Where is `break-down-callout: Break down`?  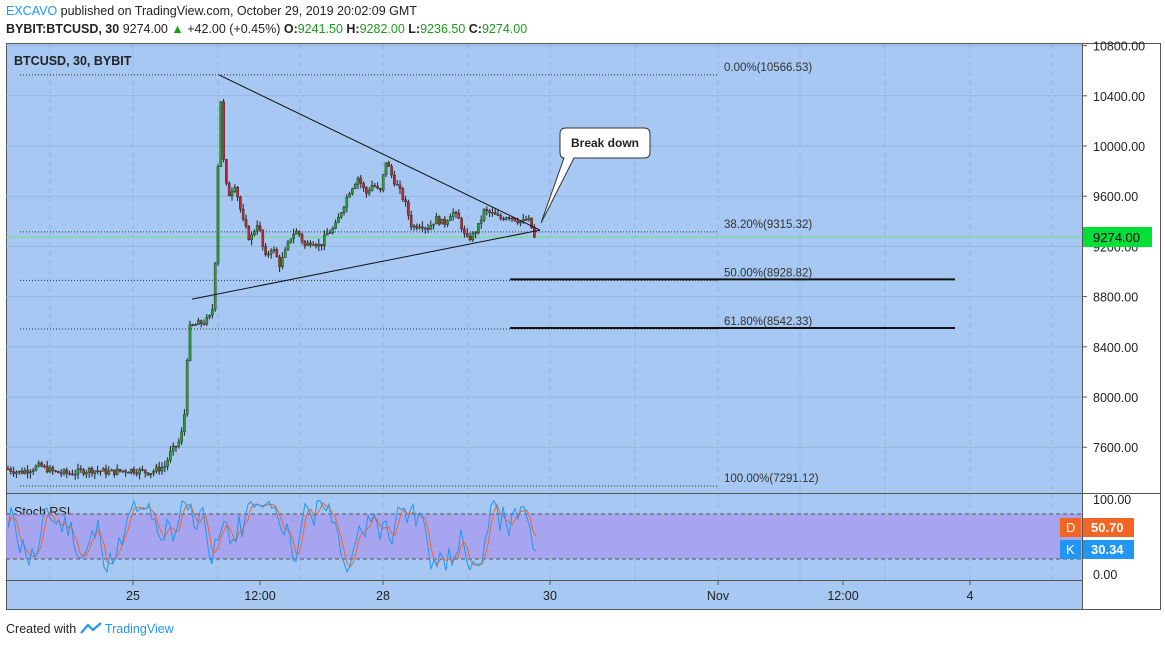 break-down-callout: Break down is located at coordinates (595, 175).